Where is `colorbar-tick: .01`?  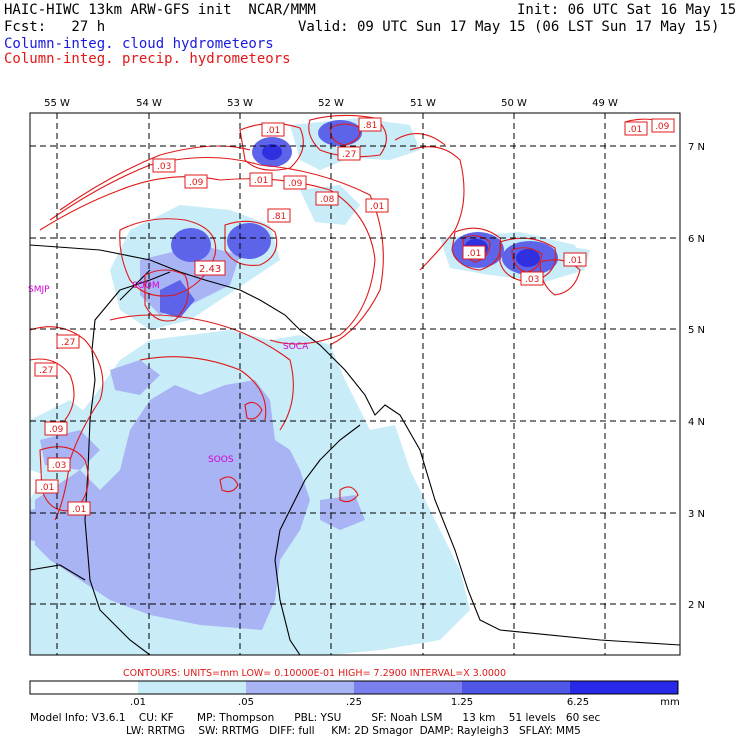 colorbar-tick: .01 is located at coordinates (138, 702).